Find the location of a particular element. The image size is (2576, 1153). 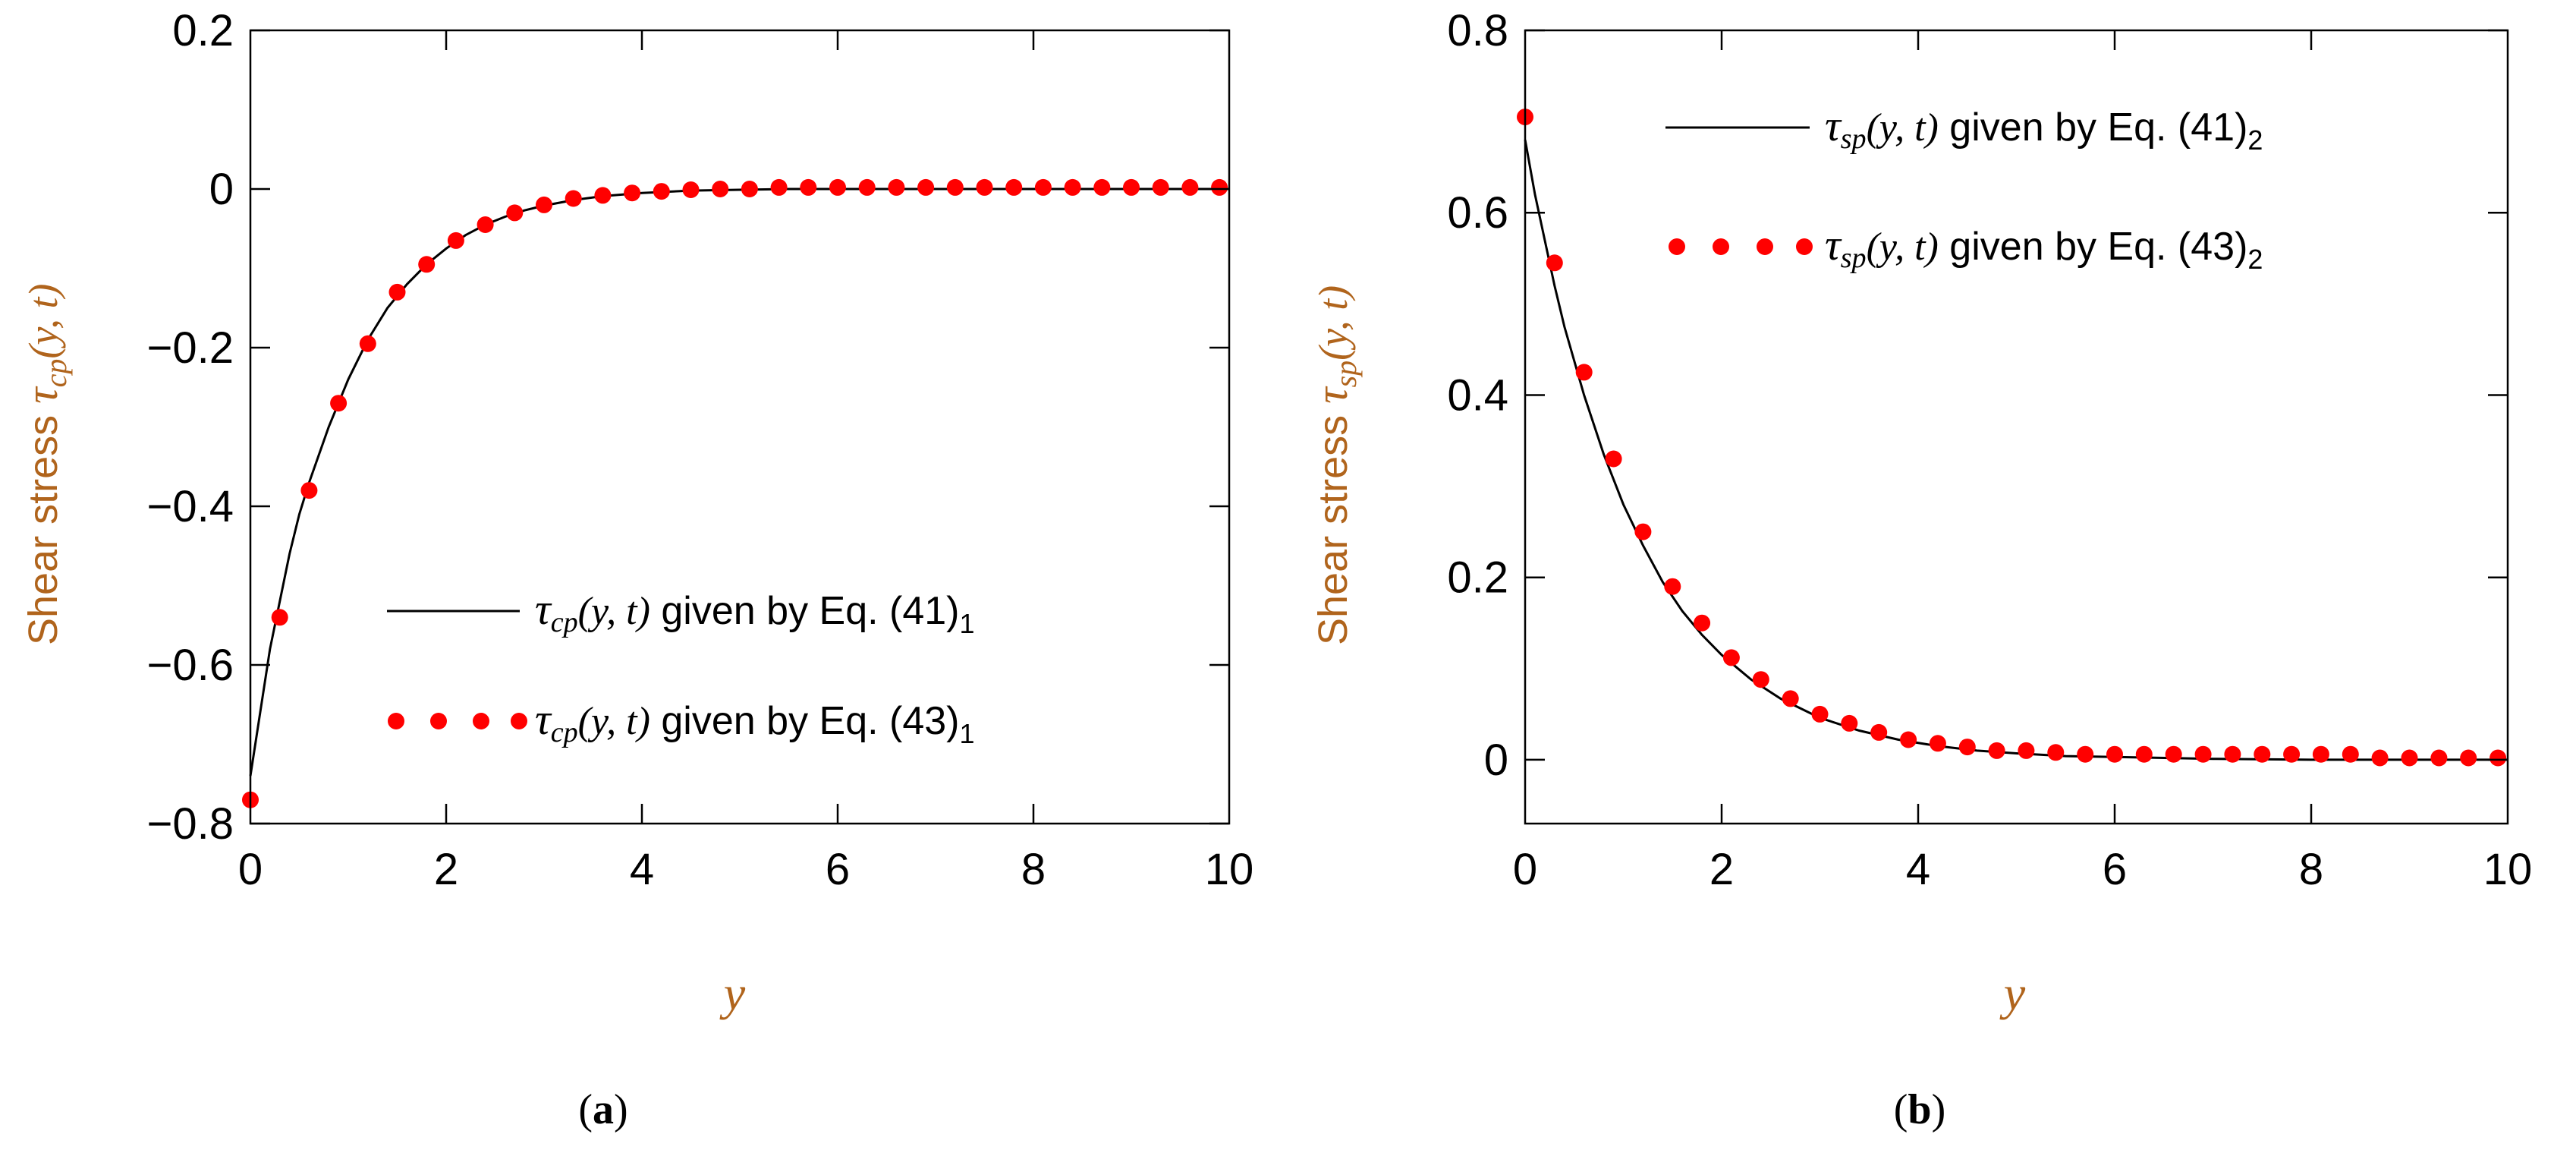

panel-a-x-axis-label: y is located at coordinates (732, 993).